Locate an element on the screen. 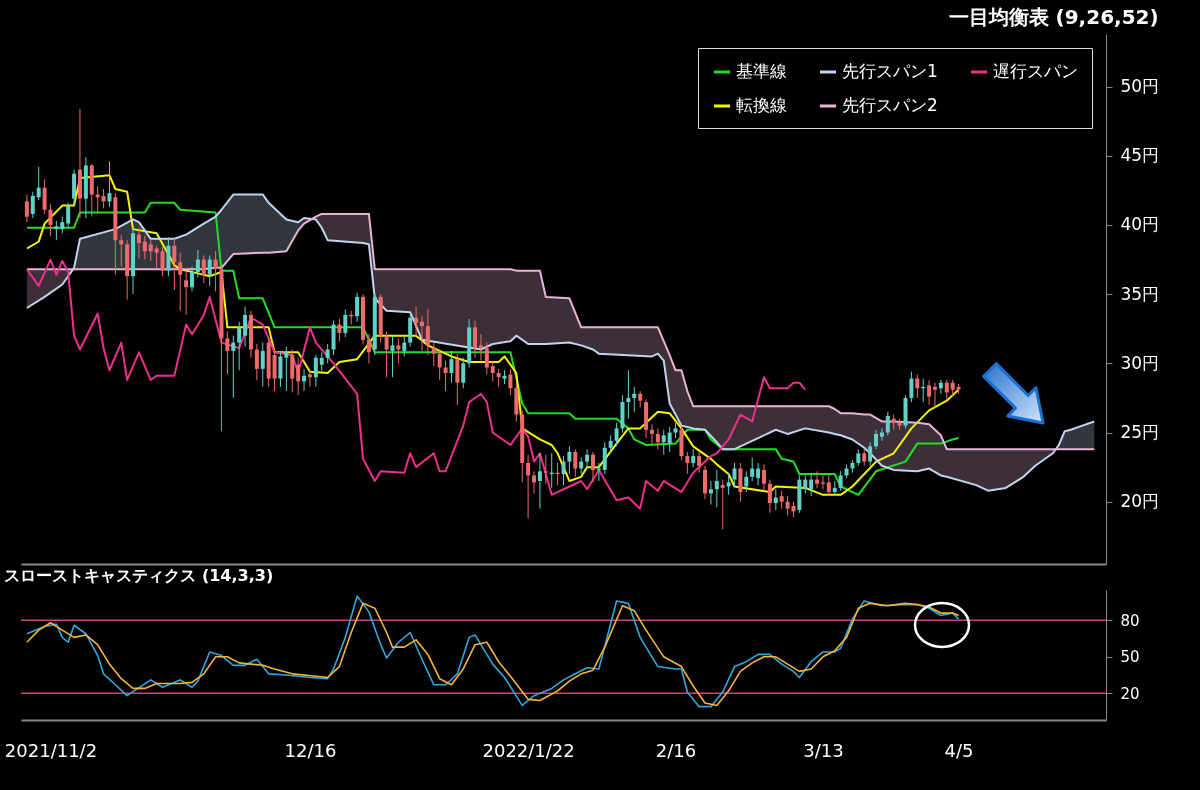 The image size is (1200, 790). y-tick-label: 35円 is located at coordinates (1140, 293).